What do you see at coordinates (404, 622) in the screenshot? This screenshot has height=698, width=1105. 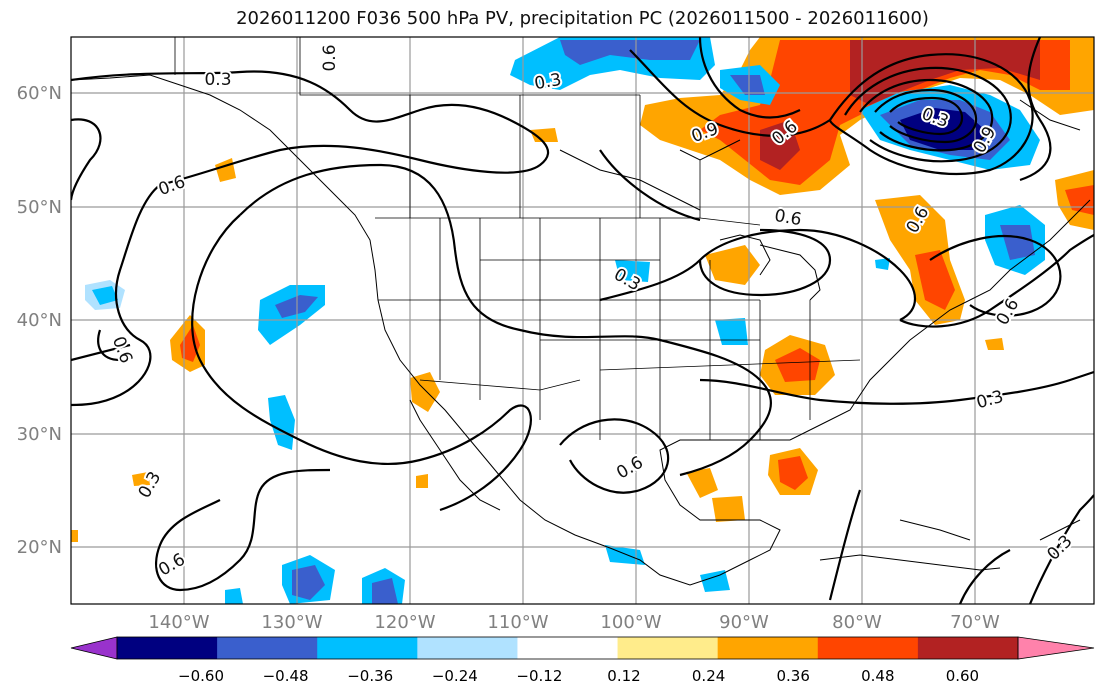 I see `lon-label: 120°W` at bounding box center [404, 622].